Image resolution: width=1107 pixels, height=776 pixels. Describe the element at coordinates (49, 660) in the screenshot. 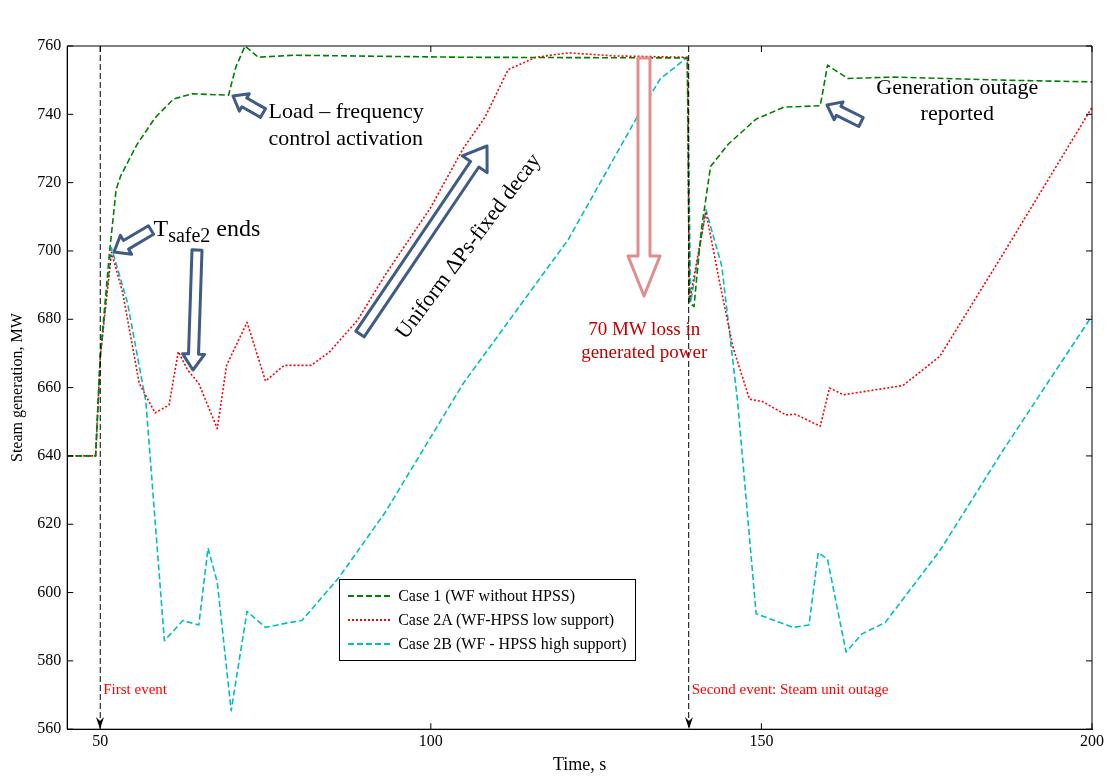

I see `y-tick-label: 580` at that location.